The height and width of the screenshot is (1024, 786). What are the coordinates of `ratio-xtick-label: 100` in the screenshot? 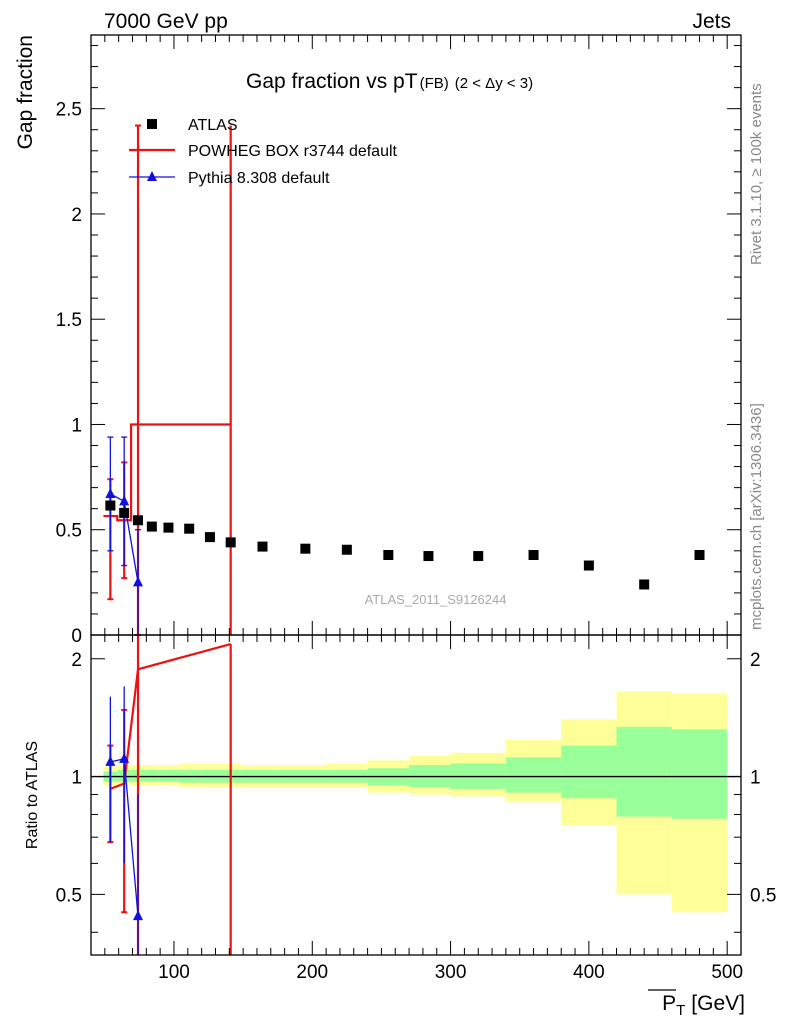 It's located at (174, 972).